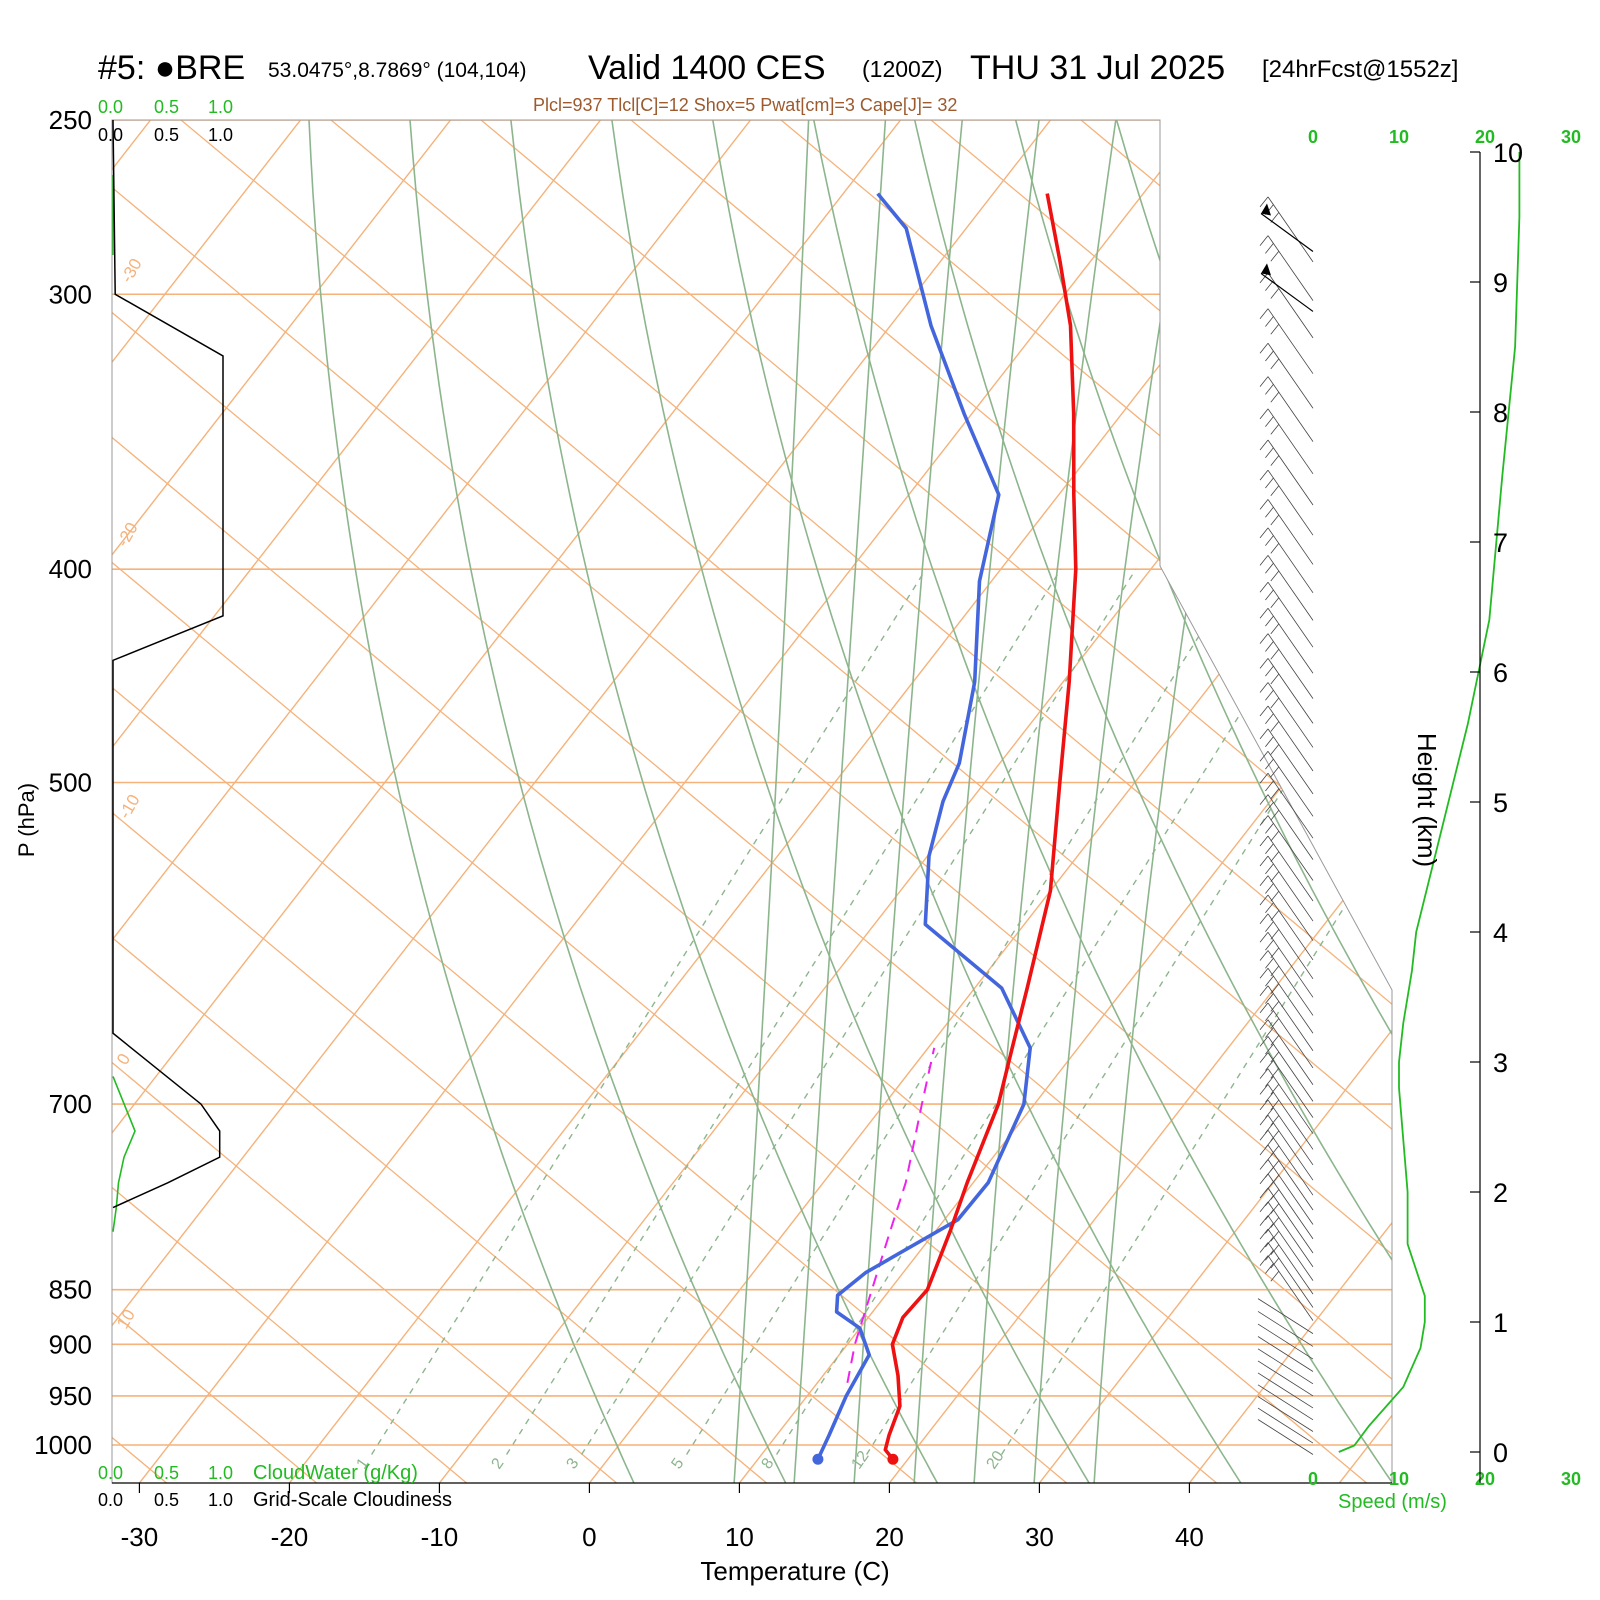  Describe the element at coordinates (290, 1537) in the screenshot. I see `x-tick--20: -20` at that location.